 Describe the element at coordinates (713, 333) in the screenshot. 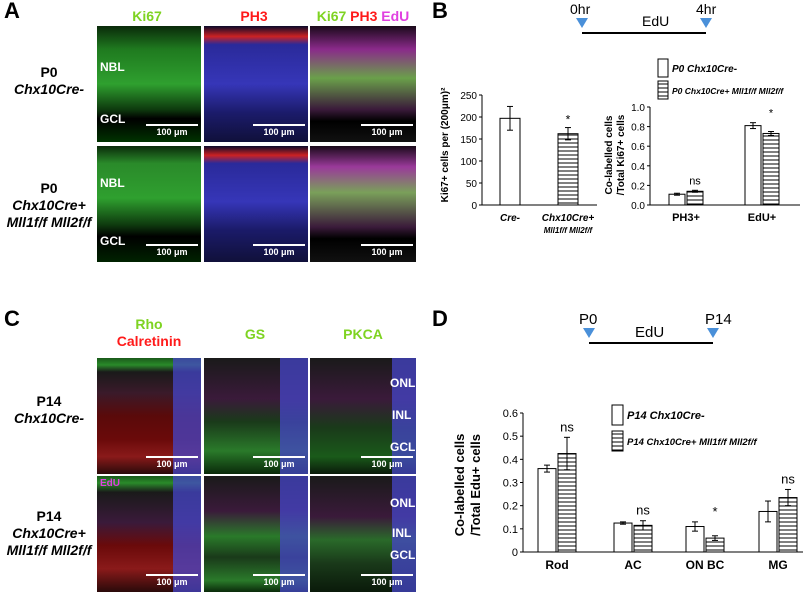

I see `timeline-d-arrow-end` at that location.